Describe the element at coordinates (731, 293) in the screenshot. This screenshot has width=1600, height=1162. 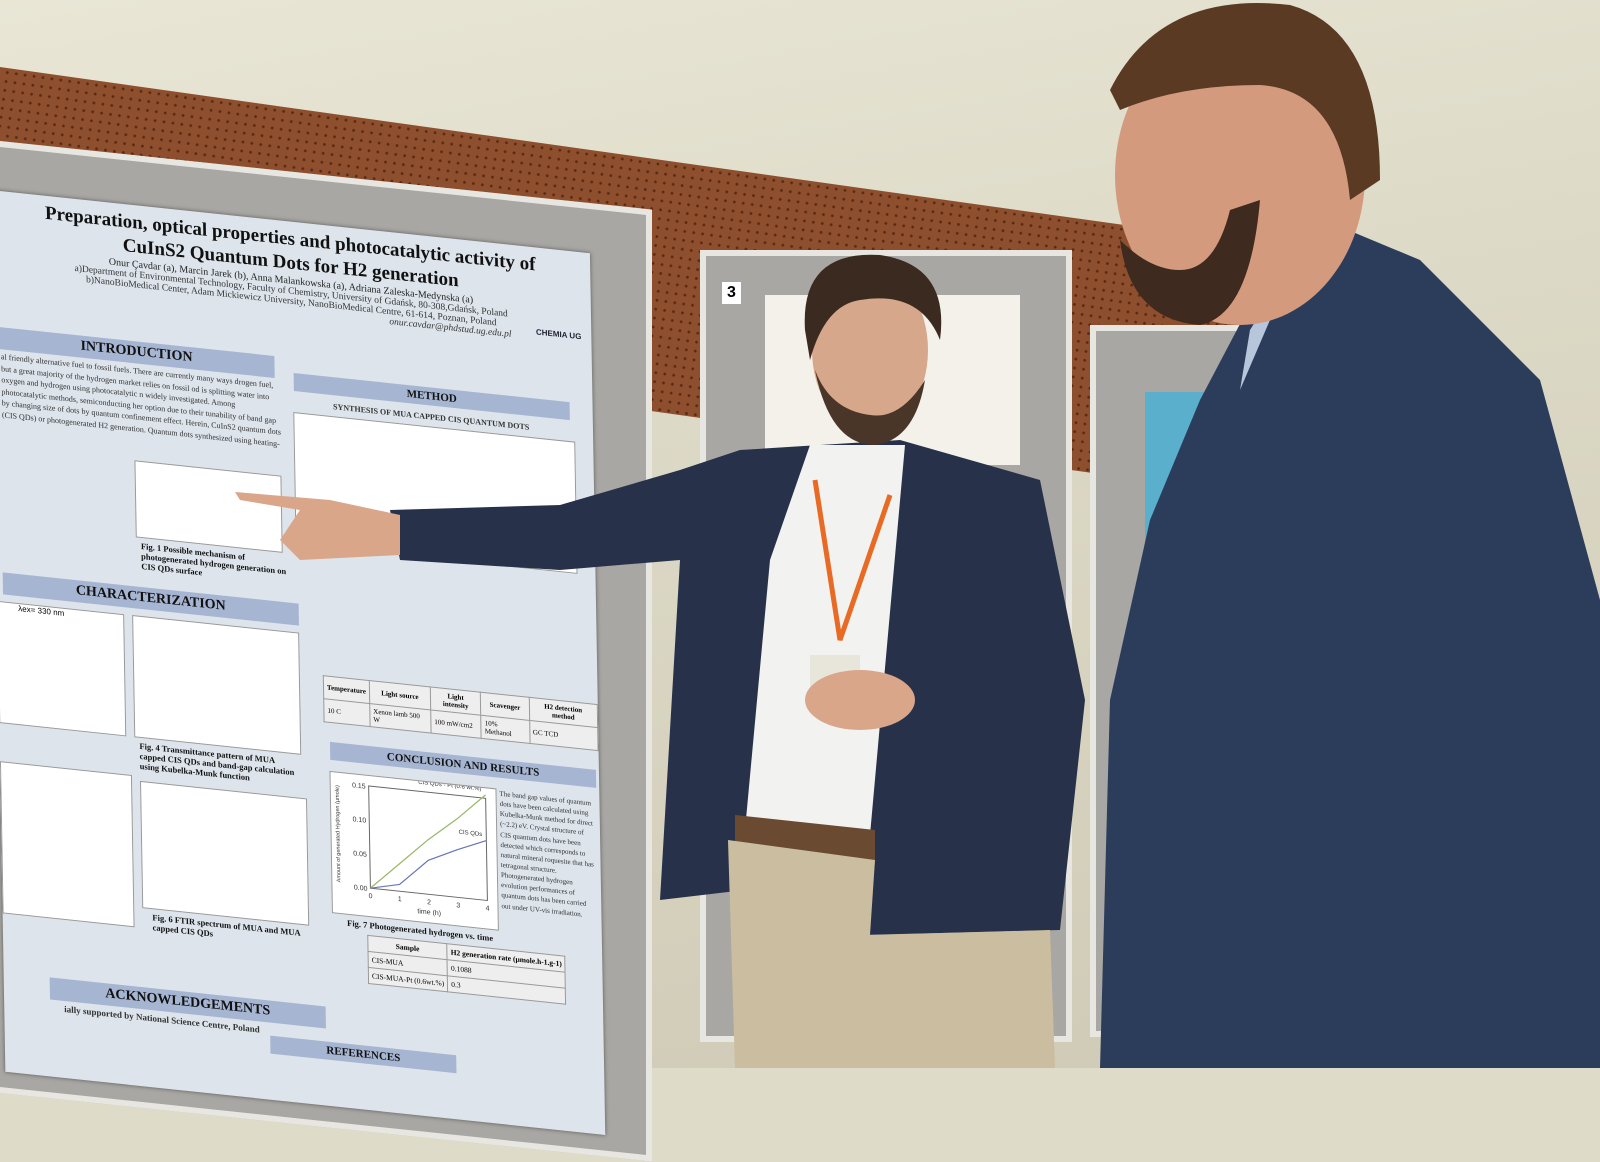
I see `board-number: 3` at that location.